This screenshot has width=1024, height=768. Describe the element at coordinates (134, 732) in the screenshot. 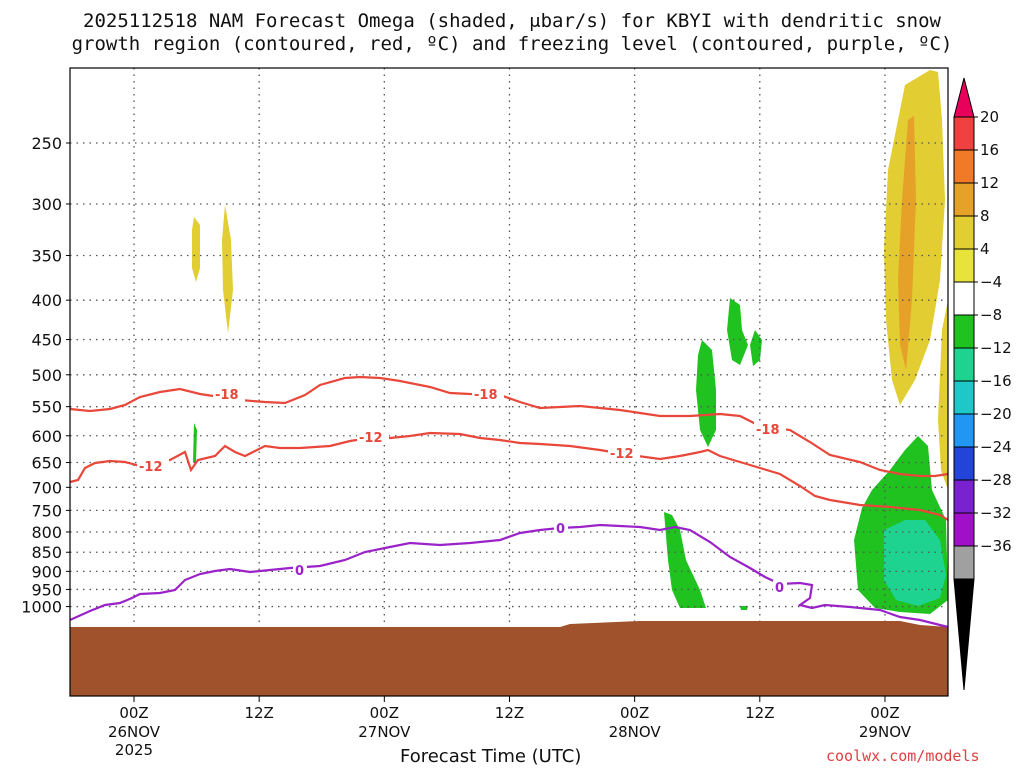

I see `x-tick-label-date: 26NOV` at that location.